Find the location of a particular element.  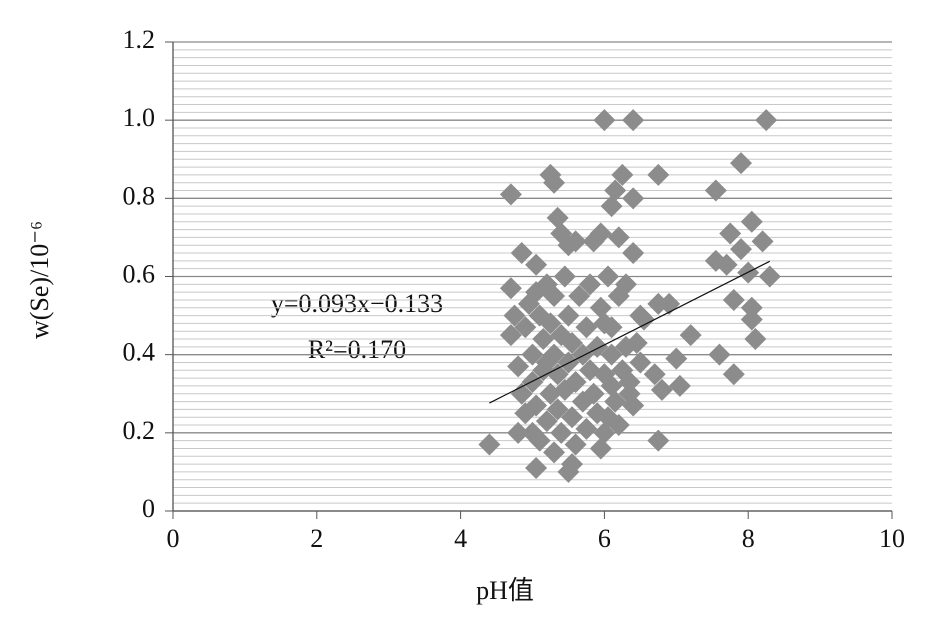

x-tick-label: 0 is located at coordinates (173, 538).